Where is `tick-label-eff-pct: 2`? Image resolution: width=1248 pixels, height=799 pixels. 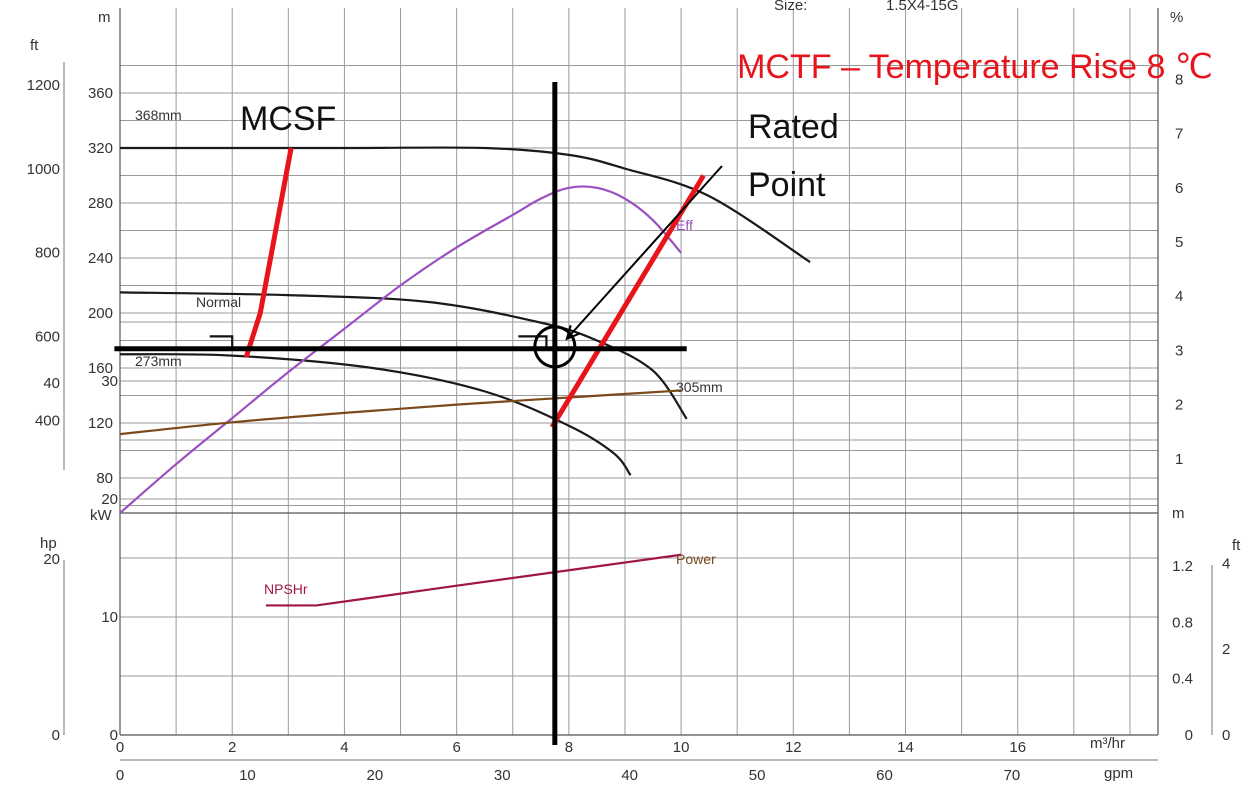 tick-label-eff-pct: 2 is located at coordinates (1179, 405).